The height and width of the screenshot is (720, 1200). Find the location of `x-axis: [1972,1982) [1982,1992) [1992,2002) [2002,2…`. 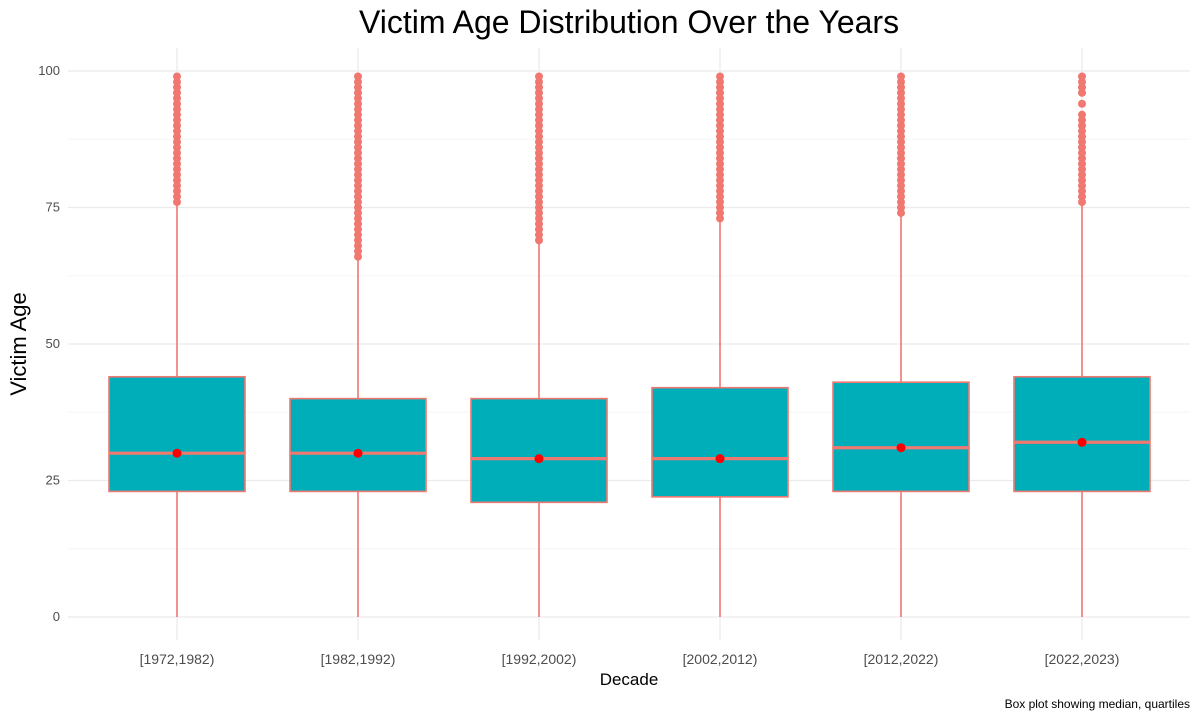

x-axis: [1972,1982) [1982,1992) [1992,2002) [2002,2… is located at coordinates (630, 659).